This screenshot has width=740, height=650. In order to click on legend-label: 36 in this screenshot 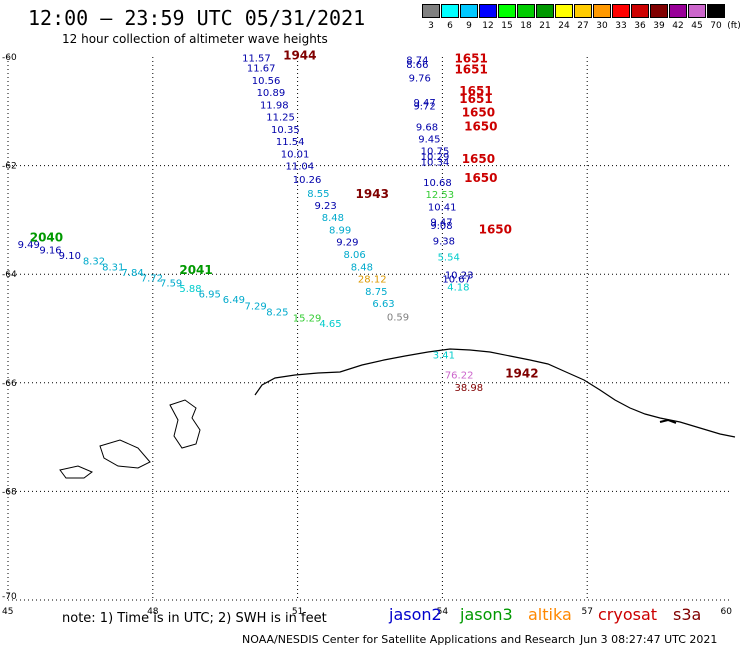, I will do `click(640, 26)`.